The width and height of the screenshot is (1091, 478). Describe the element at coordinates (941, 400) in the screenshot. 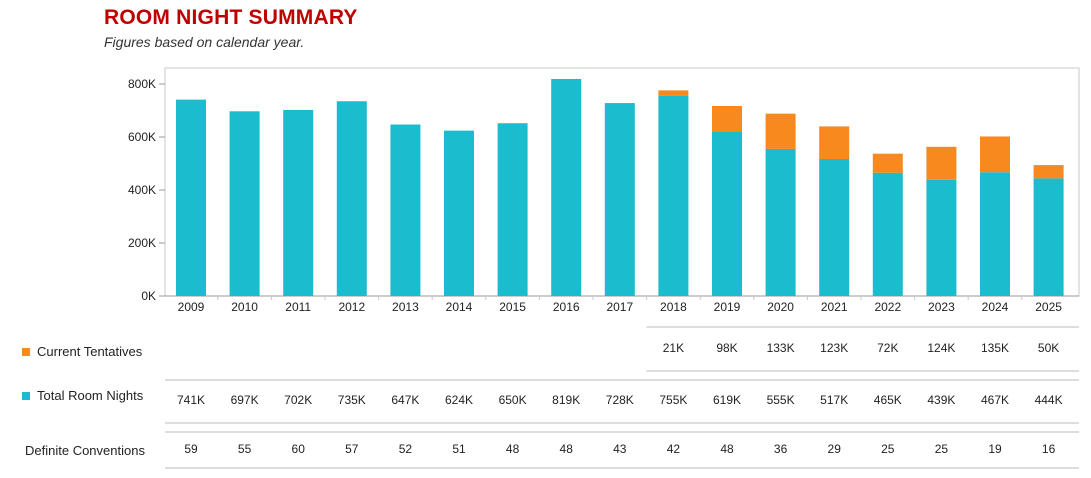

I see `totals-cell: 439K` at that location.